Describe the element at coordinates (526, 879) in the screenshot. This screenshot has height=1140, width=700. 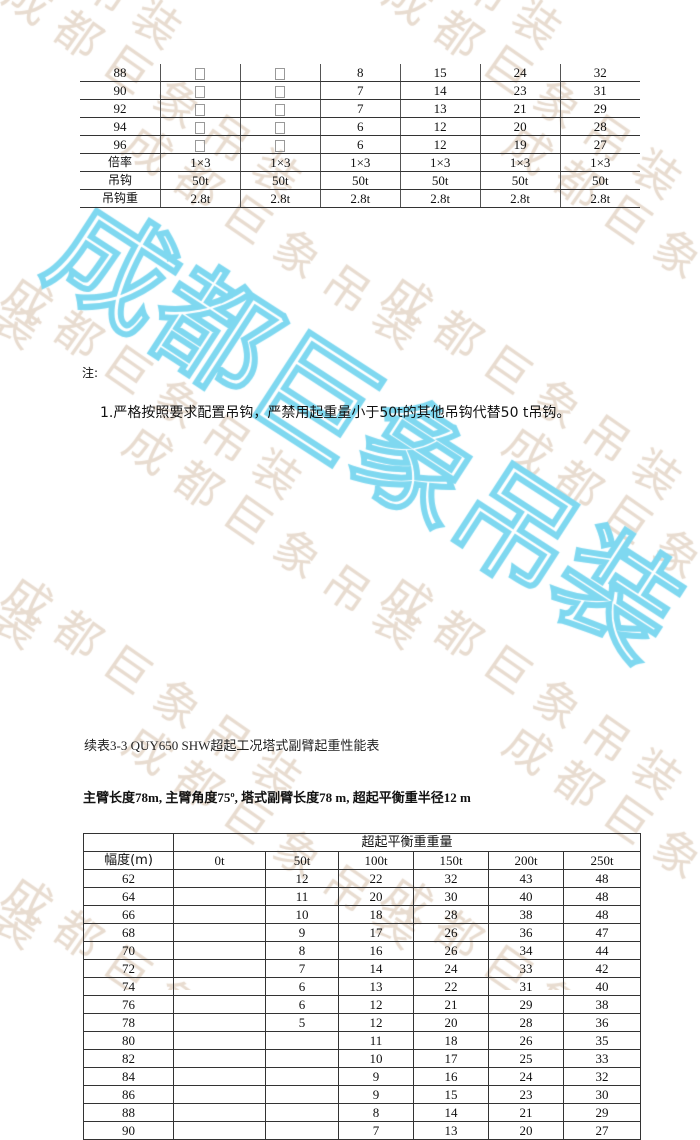
I see `value-cell: 43` at that location.